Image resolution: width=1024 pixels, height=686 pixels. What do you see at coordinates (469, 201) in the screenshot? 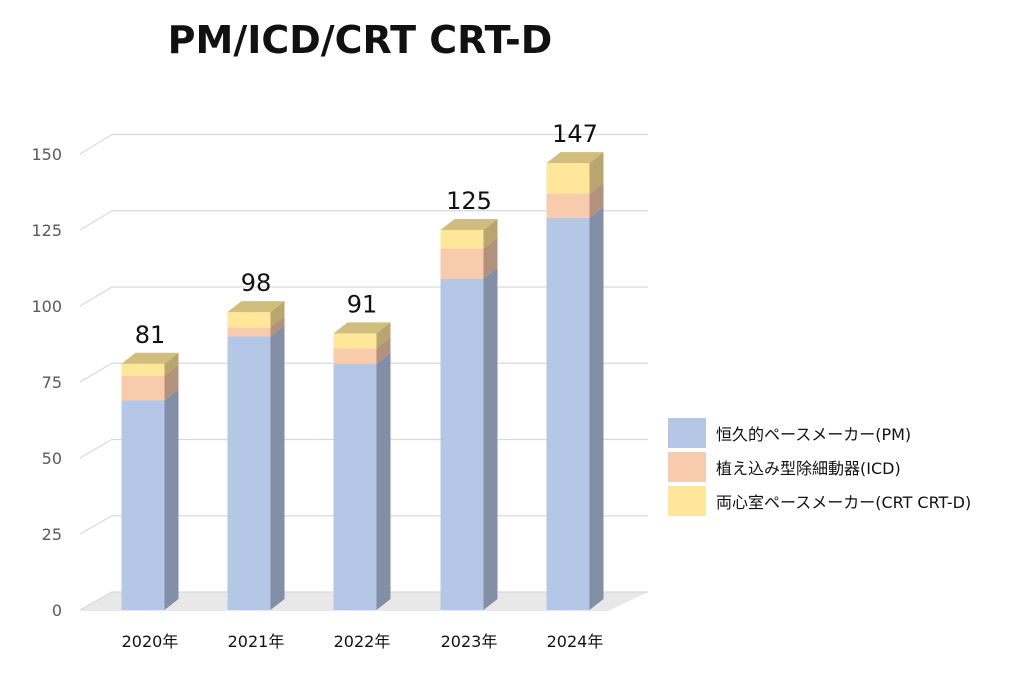
I see `total-label-3: 125` at bounding box center [469, 201].